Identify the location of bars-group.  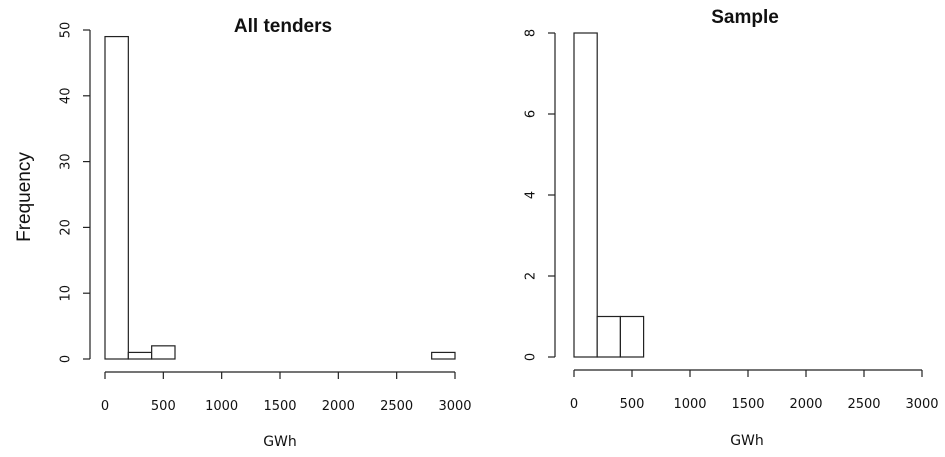
(609, 195).